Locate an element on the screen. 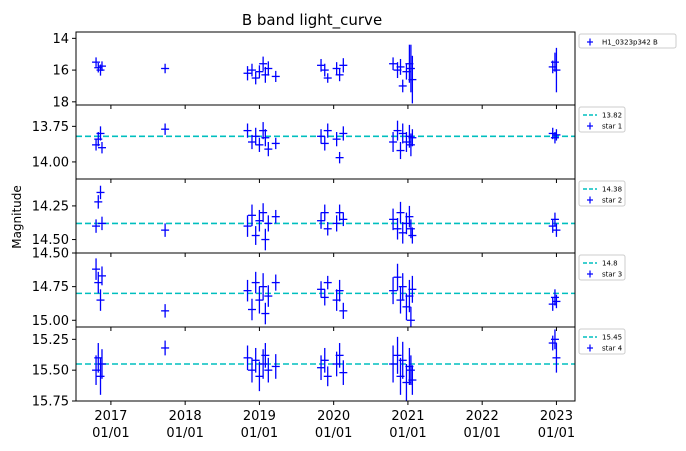 This screenshot has width=686, height=451. y-tick-label: 13.75 is located at coordinates (50, 127).